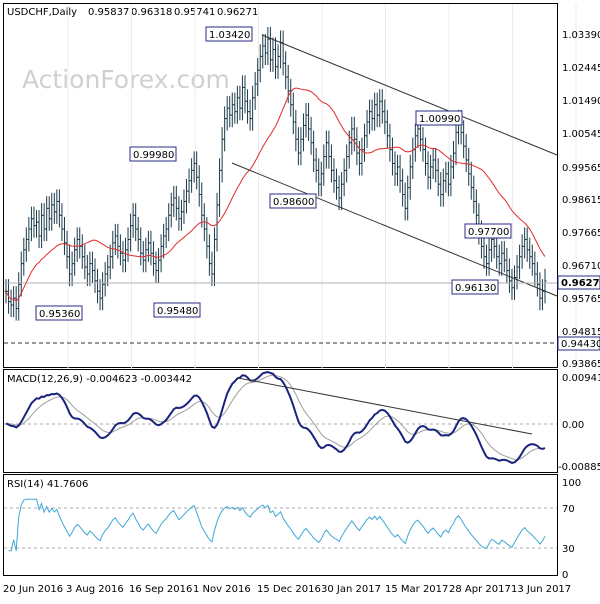  I want to click on chart-header-open: 0.95837, so click(108, 12).